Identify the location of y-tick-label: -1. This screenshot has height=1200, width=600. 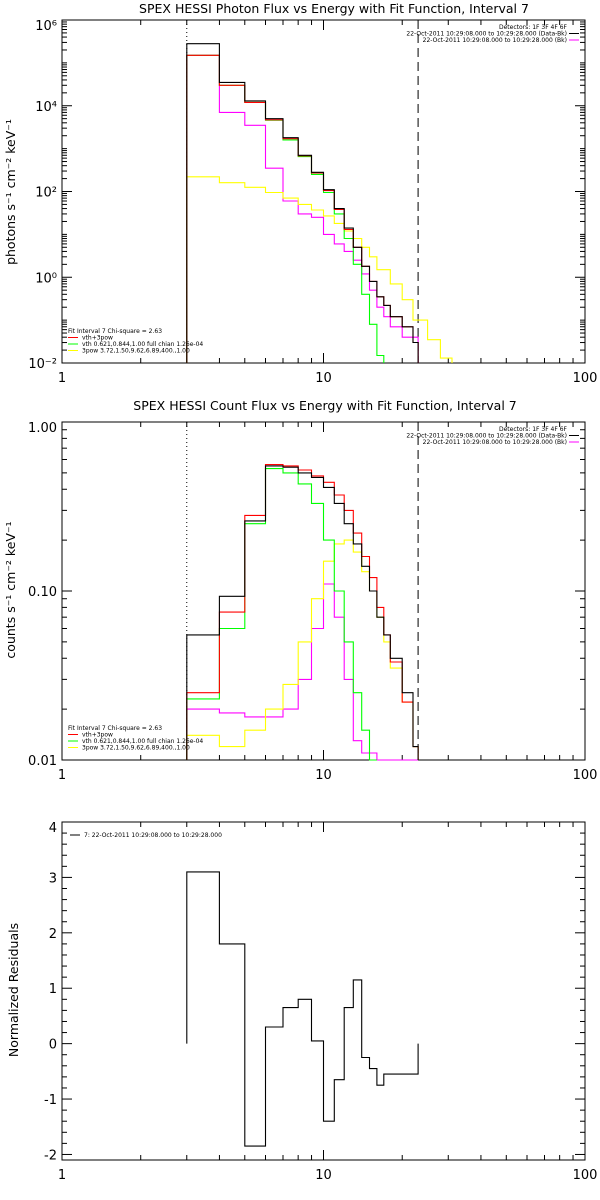
(50, 1100).